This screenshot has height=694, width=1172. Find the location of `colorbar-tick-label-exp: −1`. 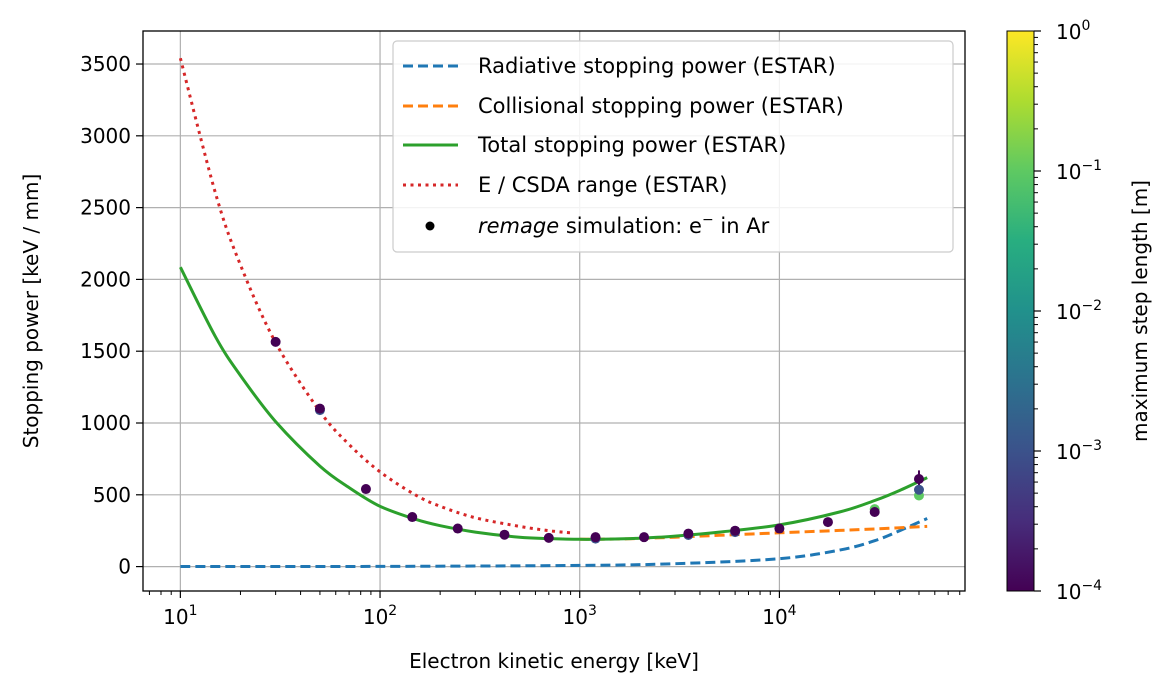

colorbar-tick-label-exp: −1 is located at coordinates (1091, 166).